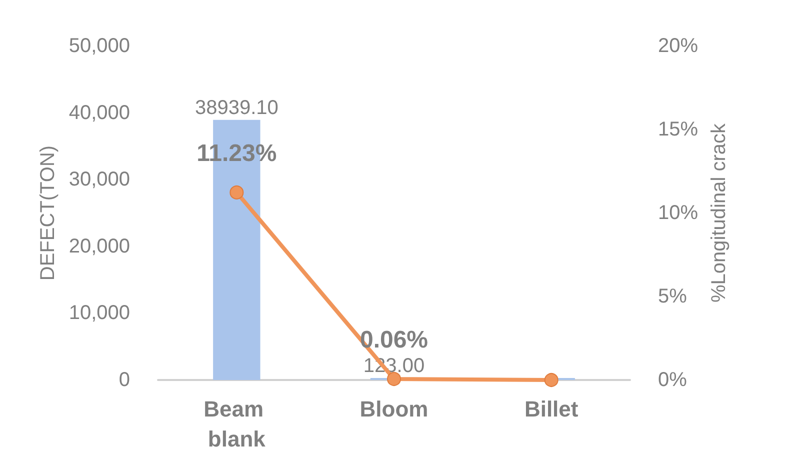 This screenshot has width=798, height=472. Describe the element at coordinates (719, 212) in the screenshot. I see `y2-axis-title: %Longitudinal crack` at that location.